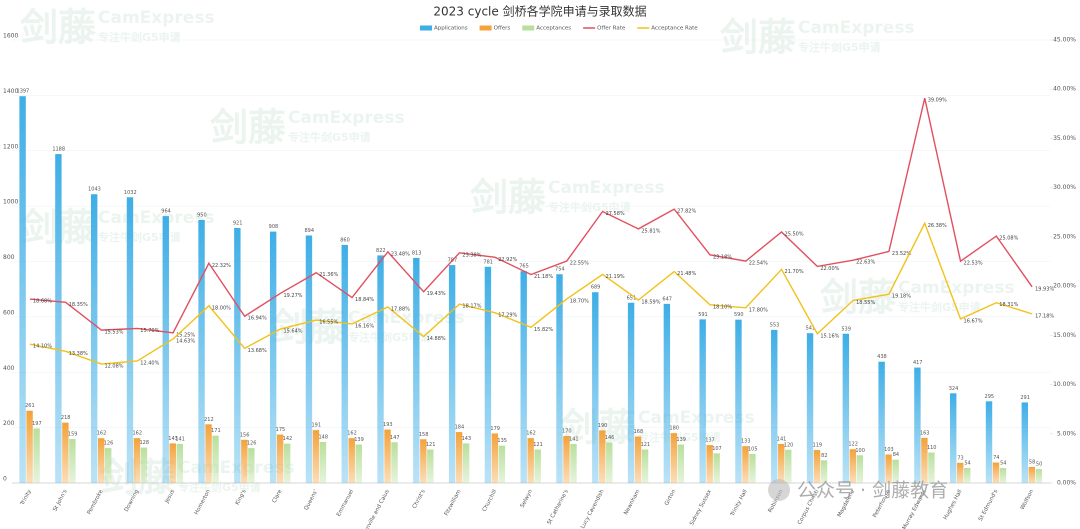 This screenshot has width=1080, height=529. Describe the element at coordinates (603, 426) in the screenshot. I see `bar-label: 190` at that location.